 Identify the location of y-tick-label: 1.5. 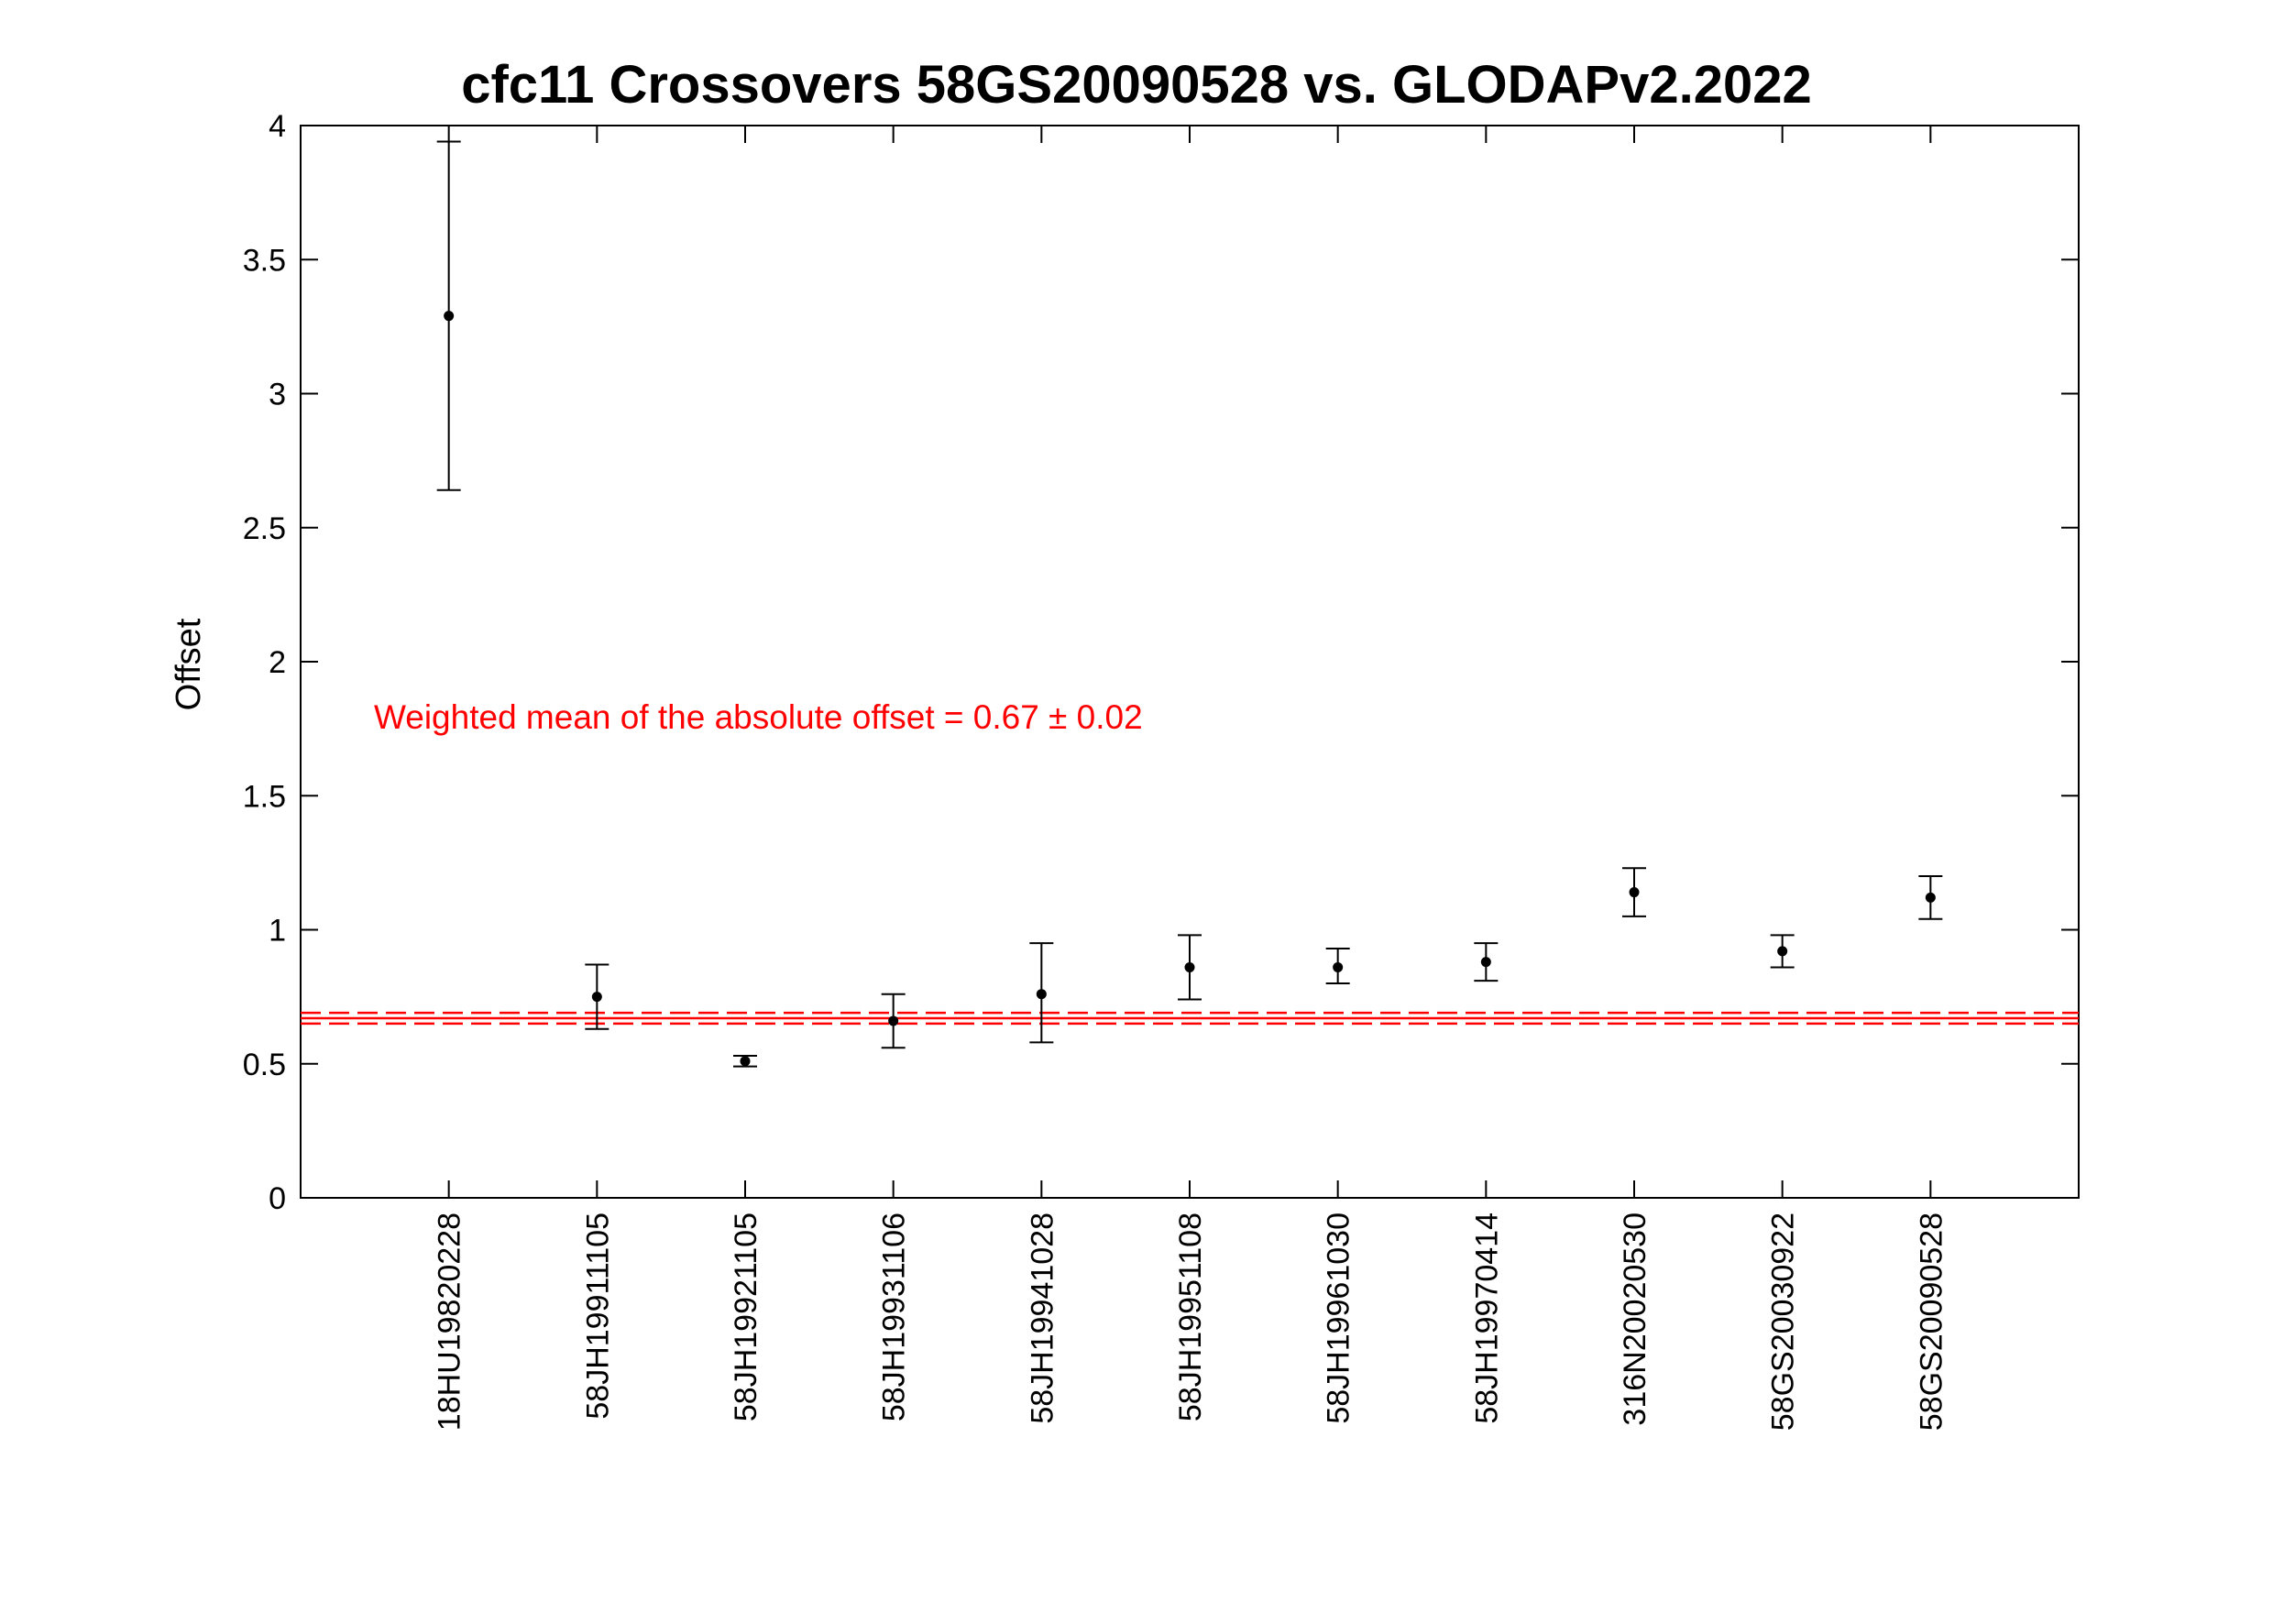
(264, 796).